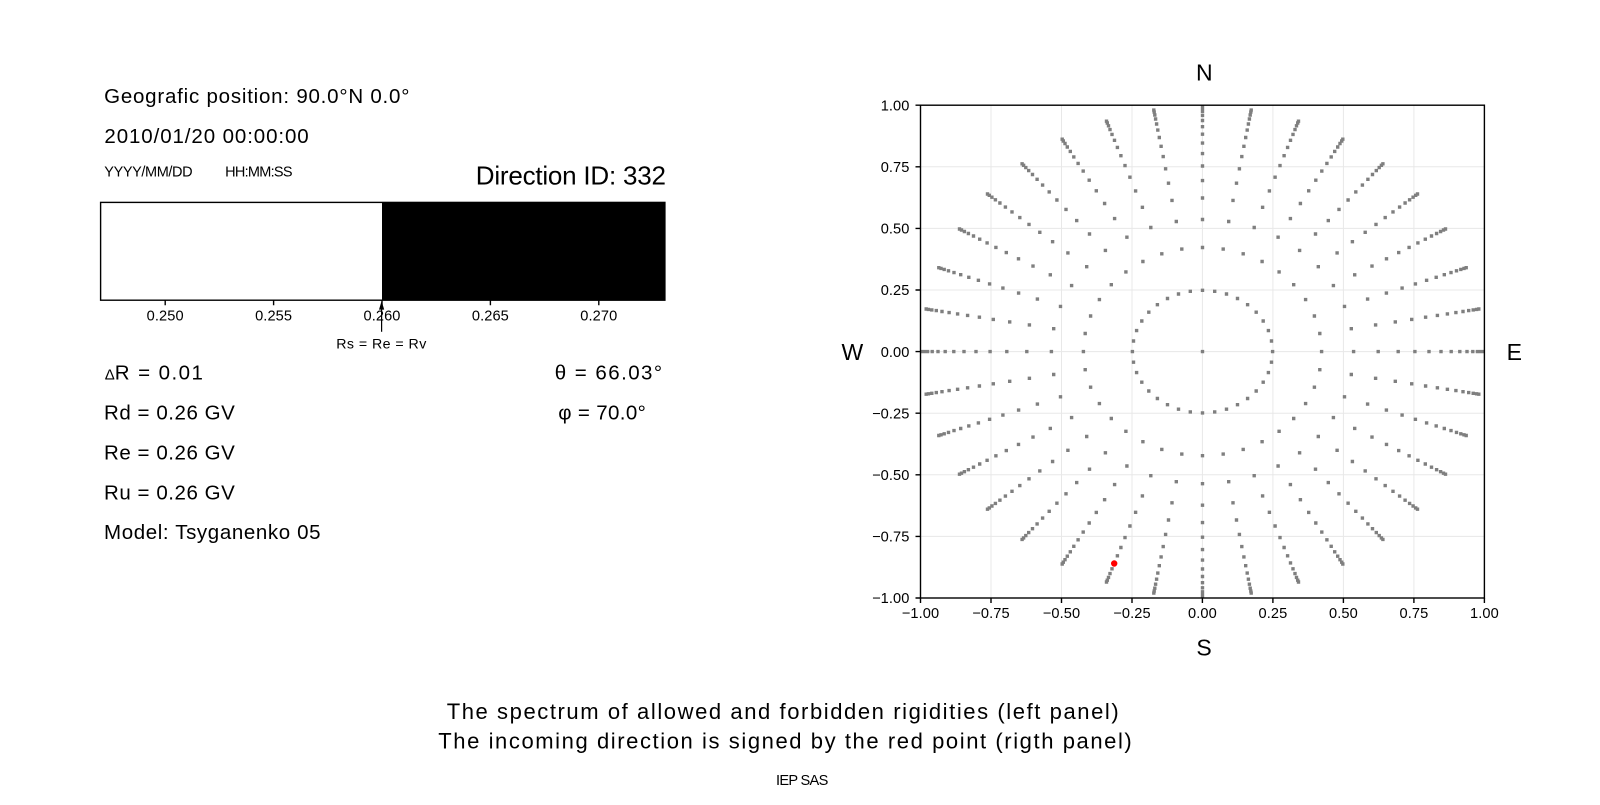 The height and width of the screenshot is (805, 1600). What do you see at coordinates (258, 172) in the screenshot?
I see `svg-text: HH:MM:SS` at bounding box center [258, 172].